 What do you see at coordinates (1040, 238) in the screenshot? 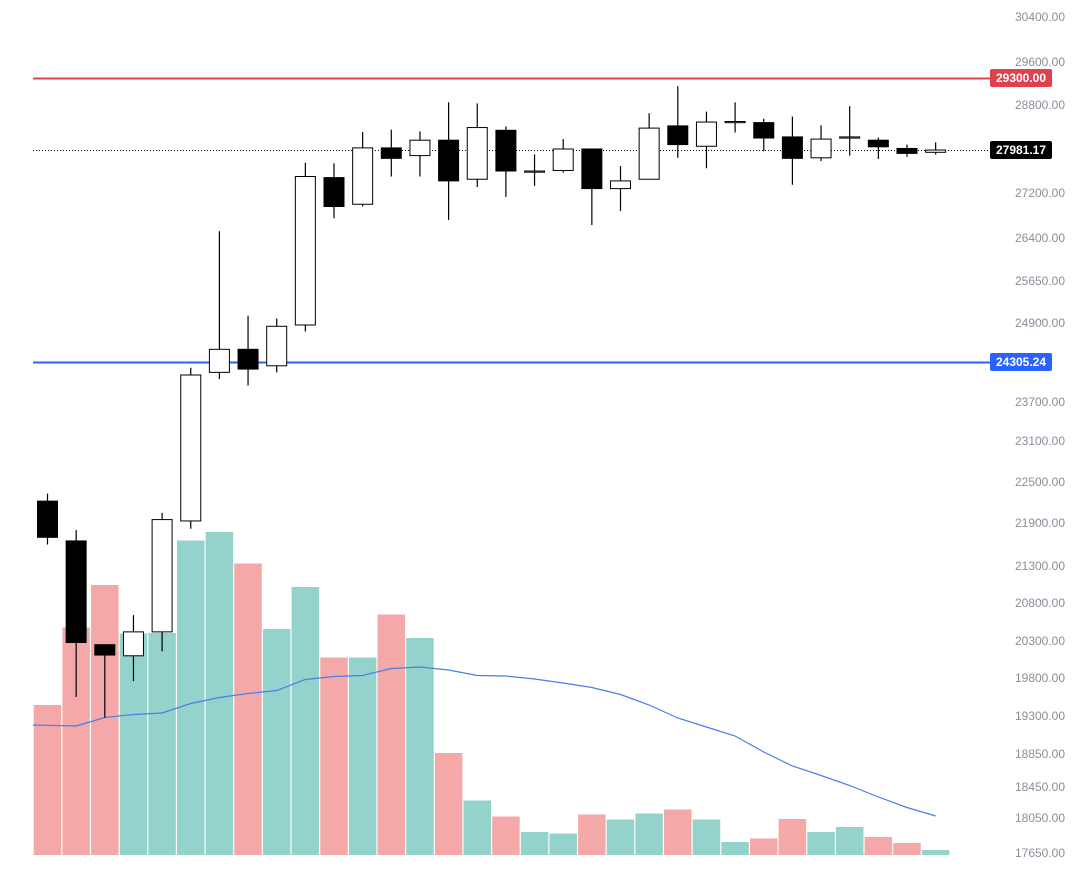
I see `y-tick-label: 26400.00` at bounding box center [1040, 238].